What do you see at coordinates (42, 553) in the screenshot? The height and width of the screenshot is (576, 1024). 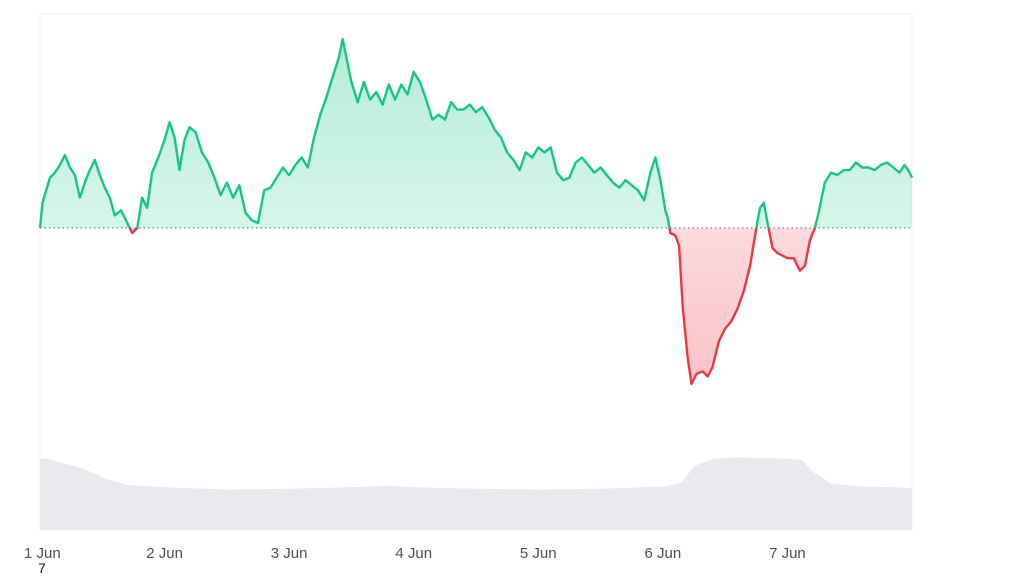 I see `x-tick-label: 1 Jun` at bounding box center [42, 553].